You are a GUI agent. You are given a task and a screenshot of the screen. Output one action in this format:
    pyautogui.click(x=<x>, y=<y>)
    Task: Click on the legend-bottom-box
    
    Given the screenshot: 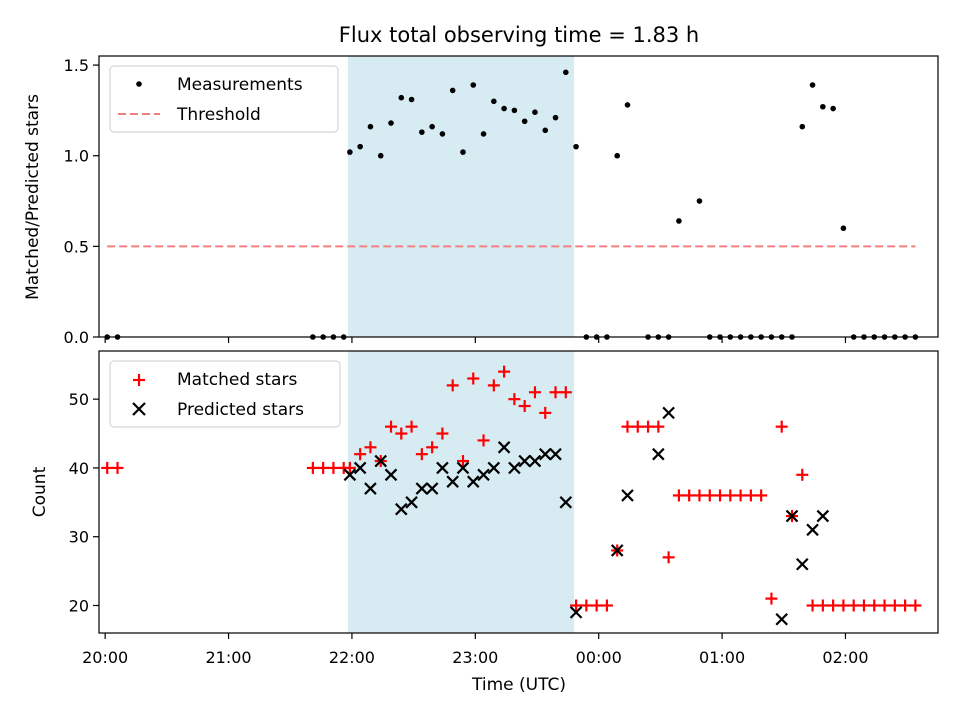 What is the action you would take?
    pyautogui.click(x=225, y=394)
    